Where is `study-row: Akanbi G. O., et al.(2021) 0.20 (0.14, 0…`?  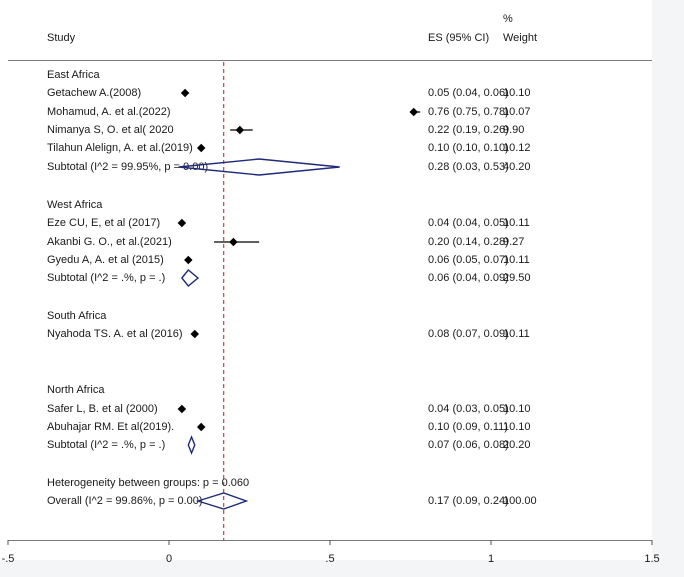
study-row: Akanbi G. O., et al.(2021) 0.20 (0.14, 0… is located at coordinates (342, 242).